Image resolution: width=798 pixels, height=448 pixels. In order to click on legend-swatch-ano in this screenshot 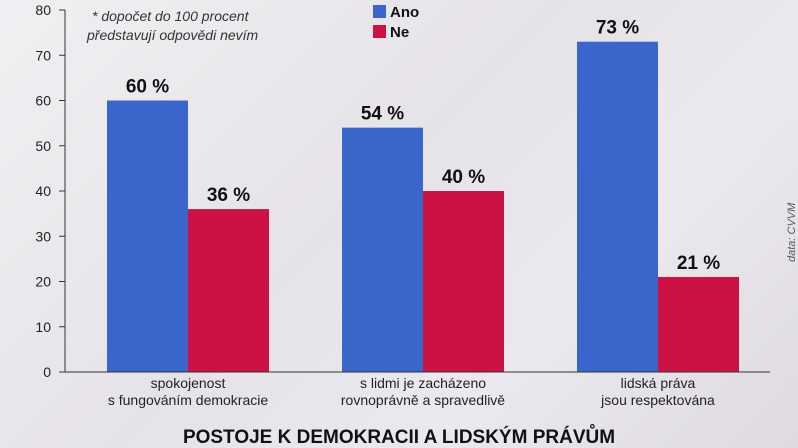, I will do `click(379, 11)`.